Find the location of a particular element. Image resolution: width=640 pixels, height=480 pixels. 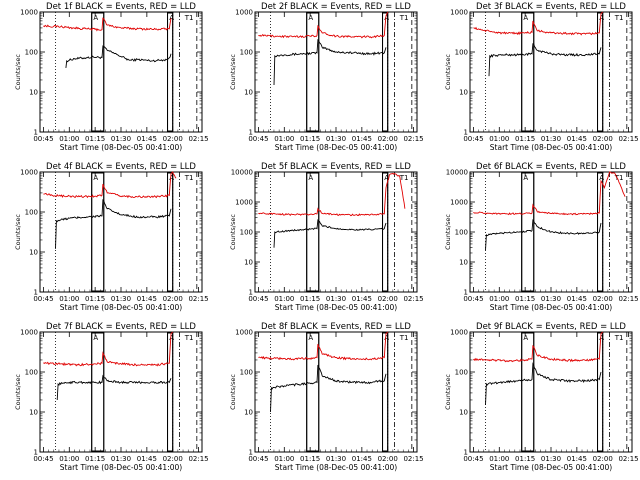

y-tick-label: 100 is located at coordinates (461, 233).